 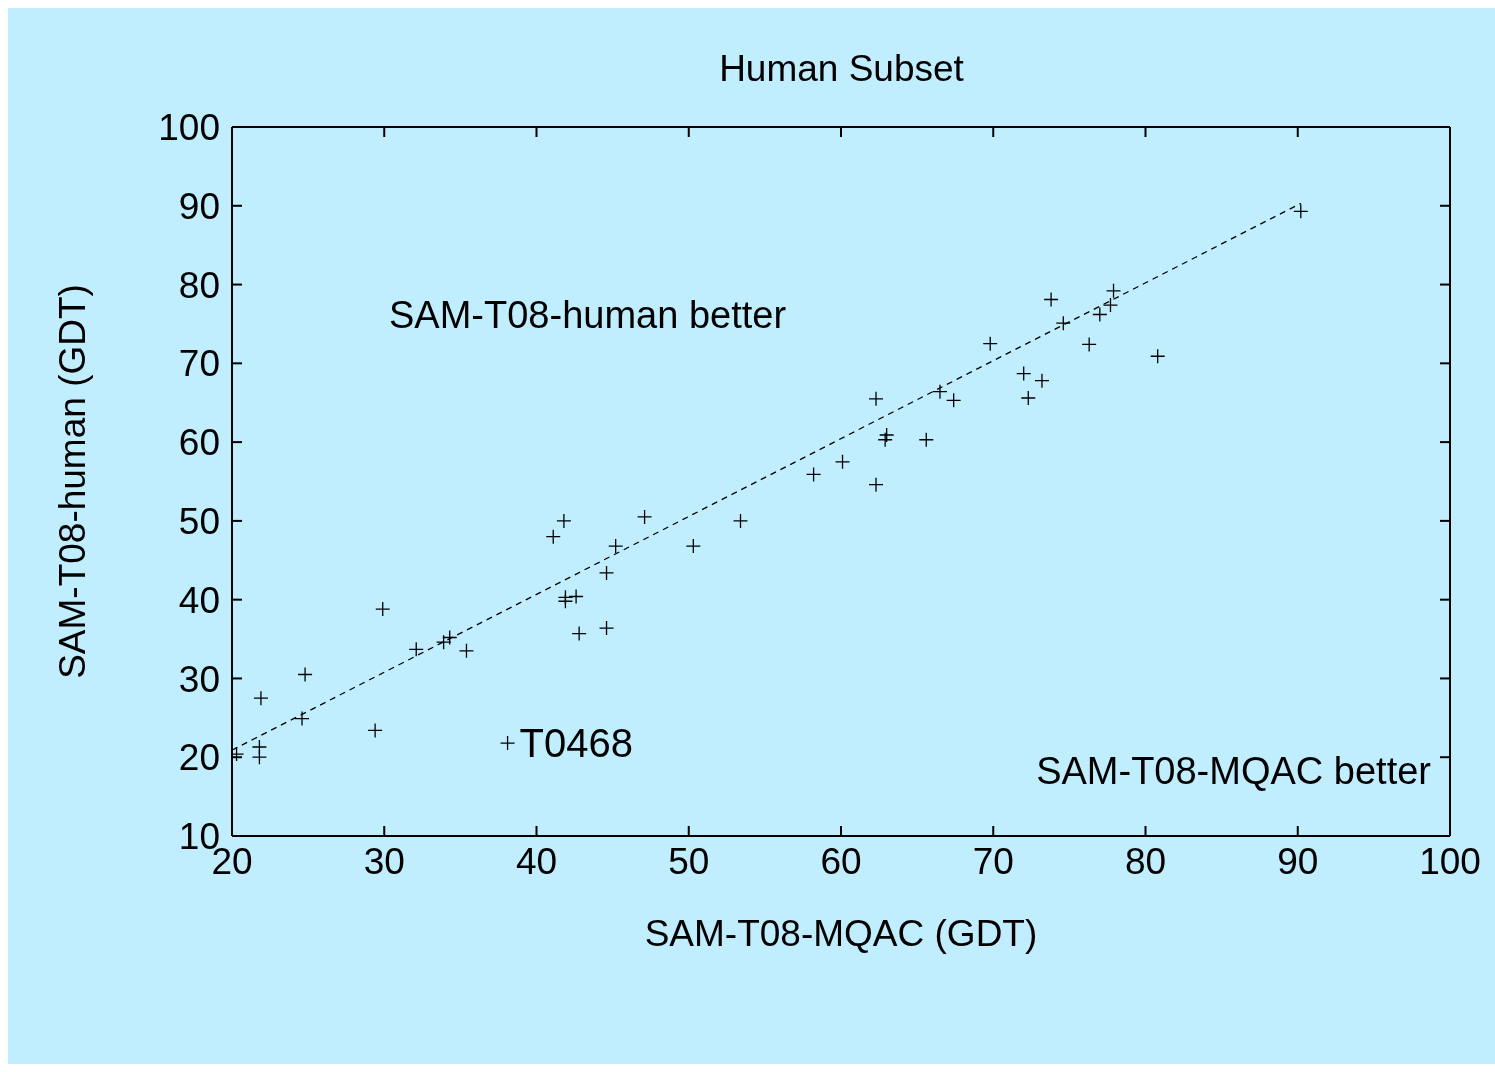 I want to click on y-tick-label: 20, so click(x=199, y=758).